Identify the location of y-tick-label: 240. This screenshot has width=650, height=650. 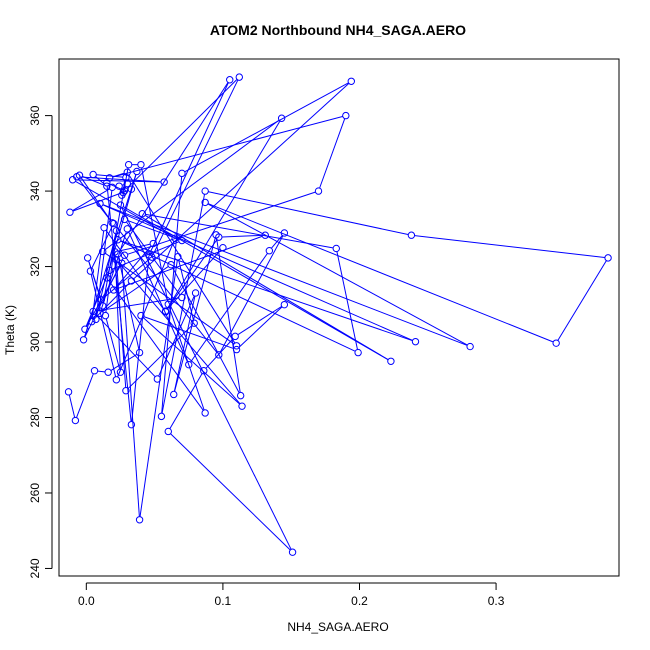
(35, 568).